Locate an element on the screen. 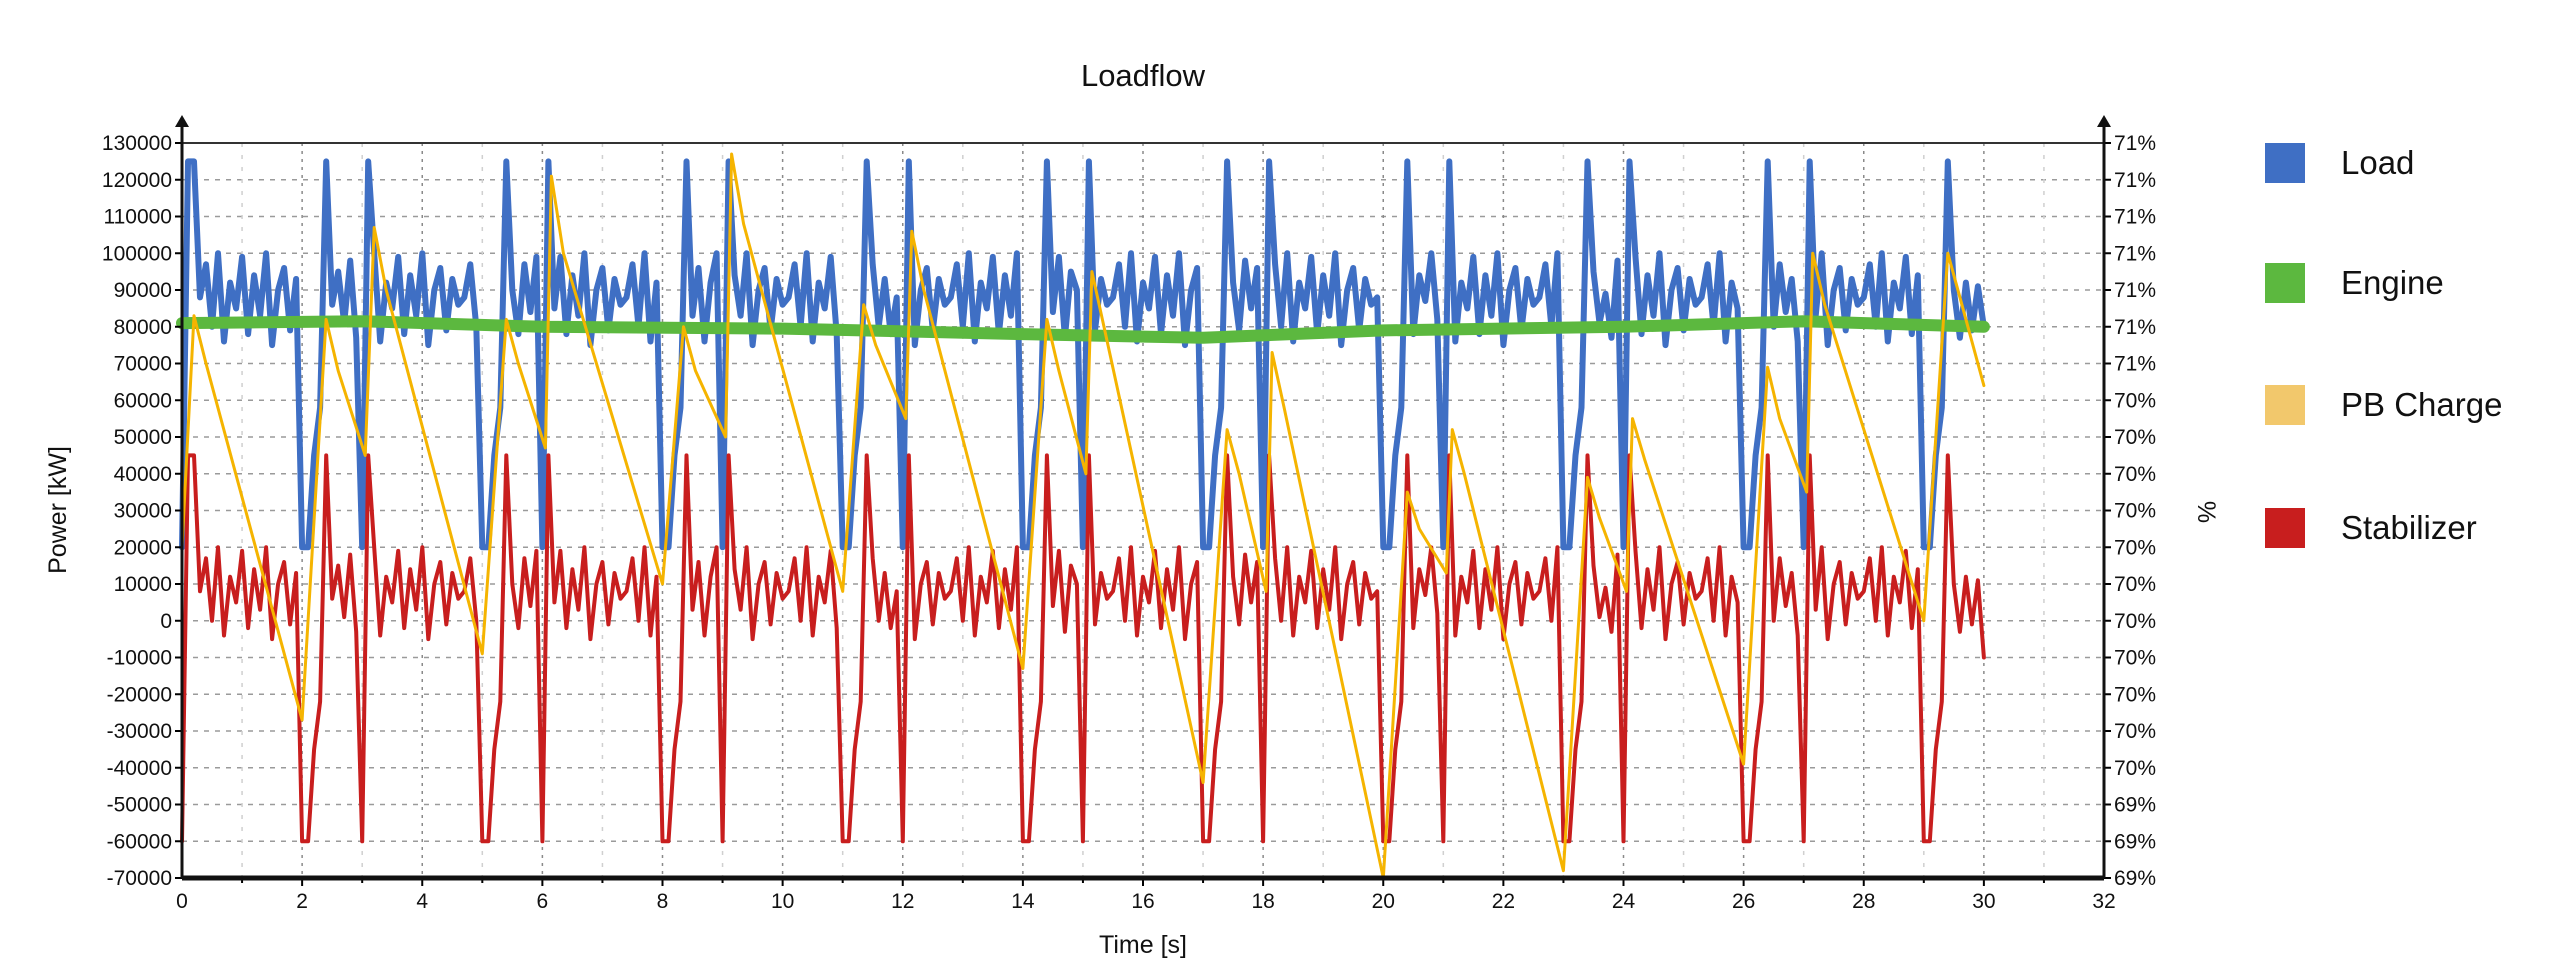 The height and width of the screenshot is (978, 2560). x-tick-label: 10 is located at coordinates (782, 901).